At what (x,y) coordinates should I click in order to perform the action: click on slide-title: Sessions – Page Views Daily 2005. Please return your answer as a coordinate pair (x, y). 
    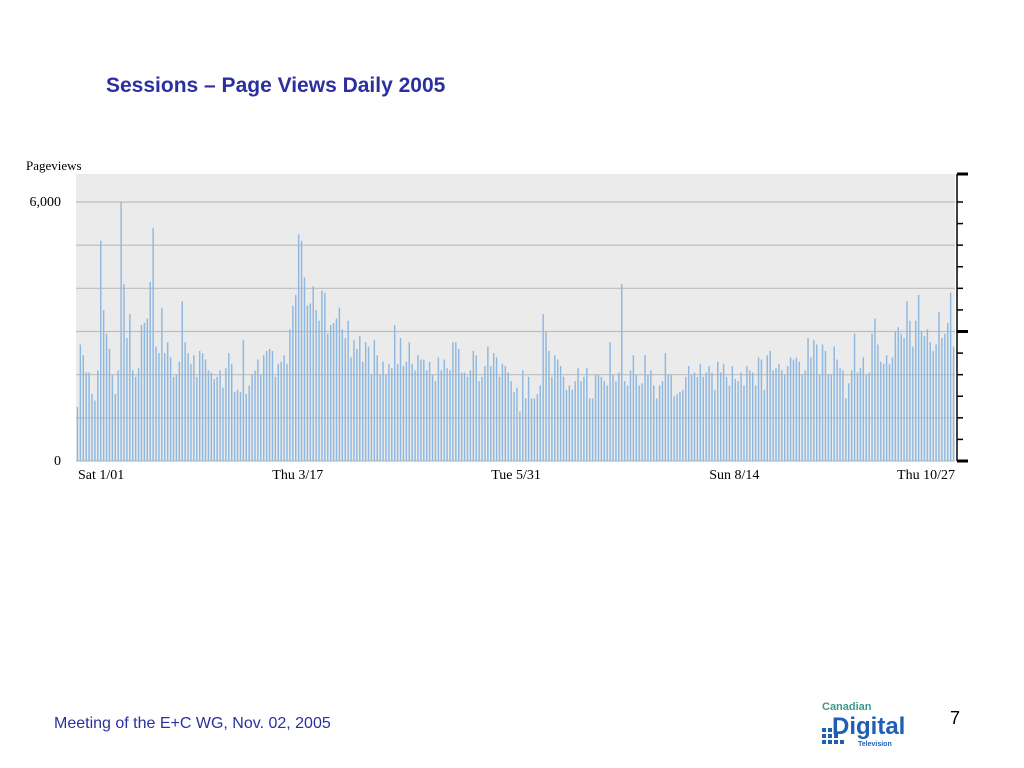
    Looking at the image, I should click on (276, 85).